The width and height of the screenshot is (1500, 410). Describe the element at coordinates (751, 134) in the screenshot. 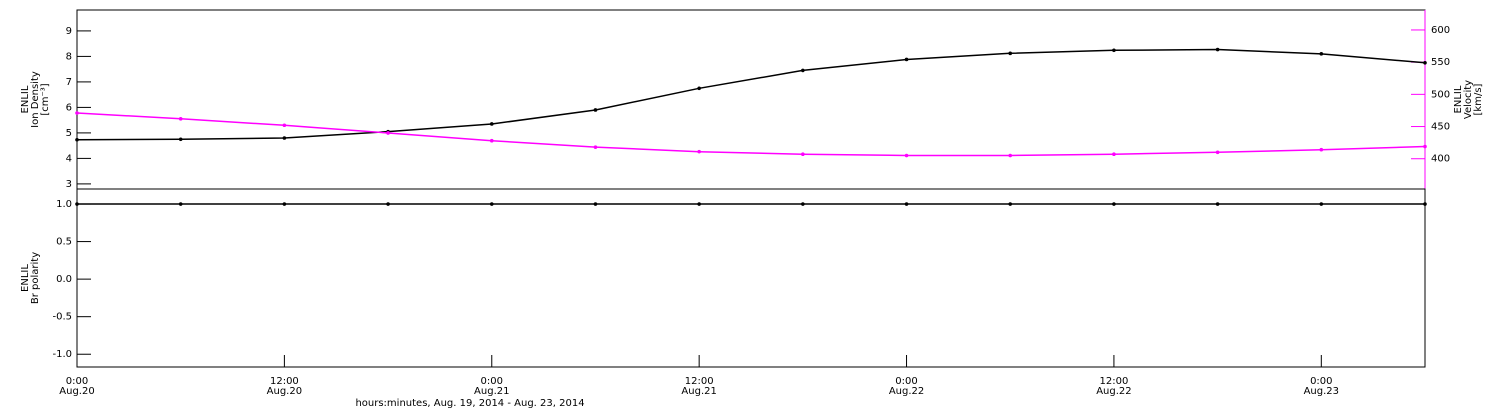

I see `data-line` at that location.